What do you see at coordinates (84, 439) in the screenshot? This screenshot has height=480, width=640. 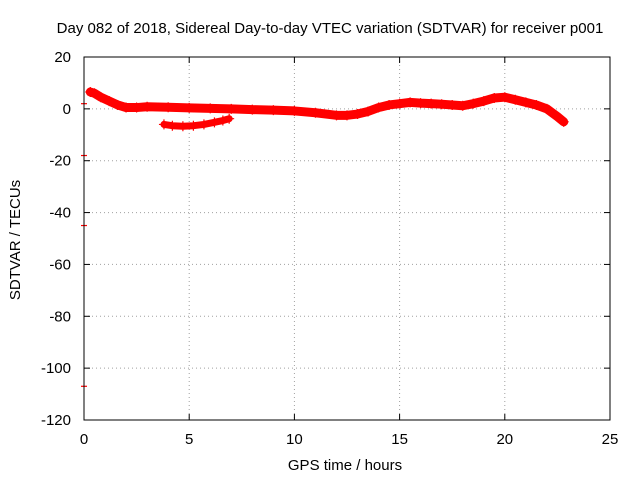 I see `x-tick-label: 0` at bounding box center [84, 439].